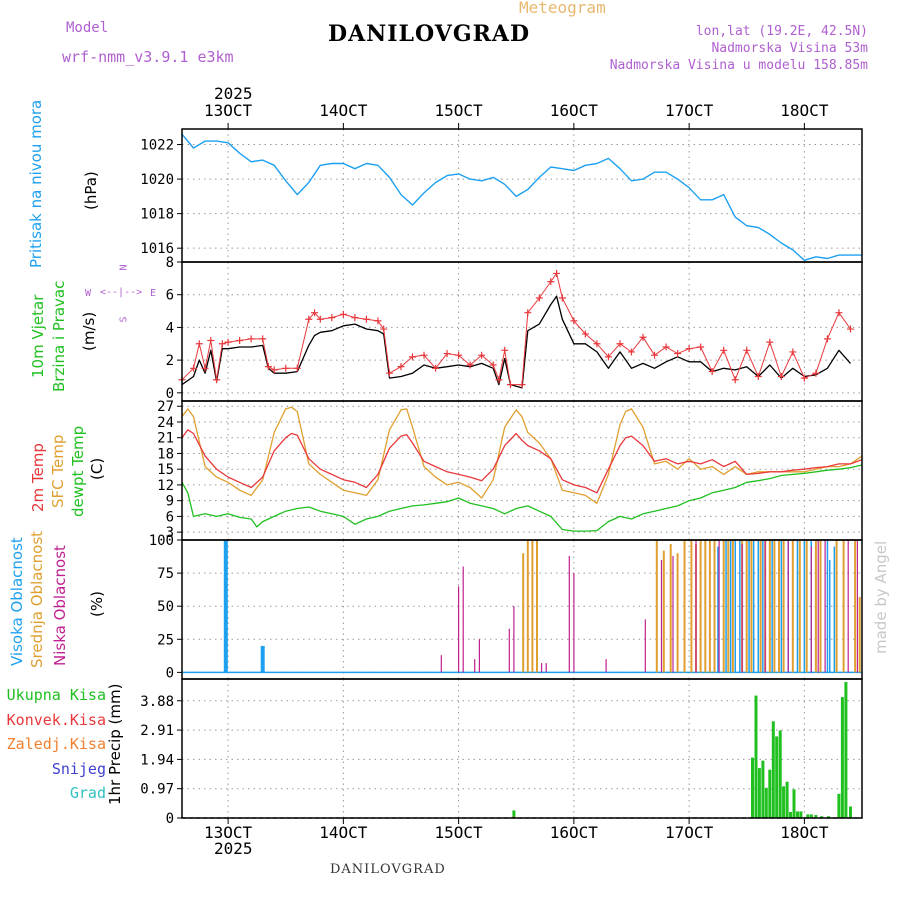 The height and width of the screenshot is (900, 900). Describe the element at coordinates (689, 832) in the screenshot. I see `date-label-bottom: 17OCT` at that location.